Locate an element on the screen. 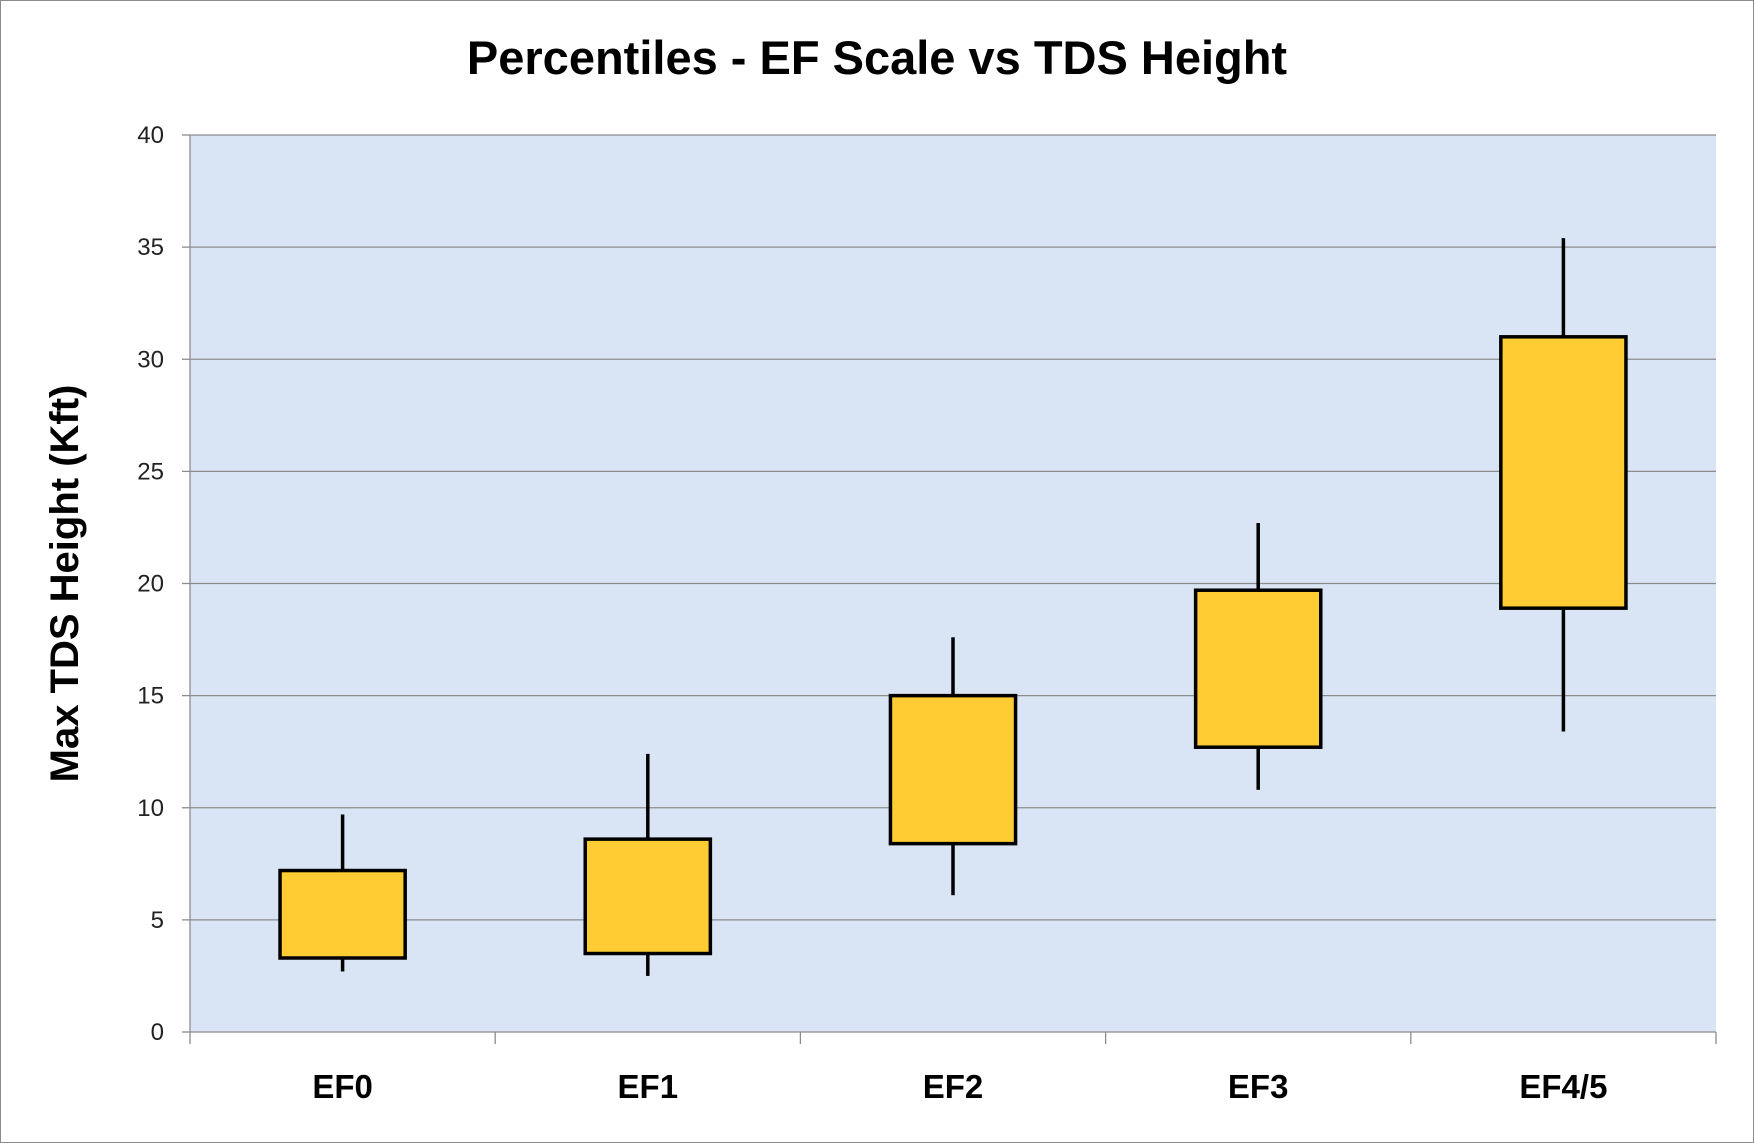 The height and width of the screenshot is (1143, 1754). y-tick-label: 35 is located at coordinates (150, 247).